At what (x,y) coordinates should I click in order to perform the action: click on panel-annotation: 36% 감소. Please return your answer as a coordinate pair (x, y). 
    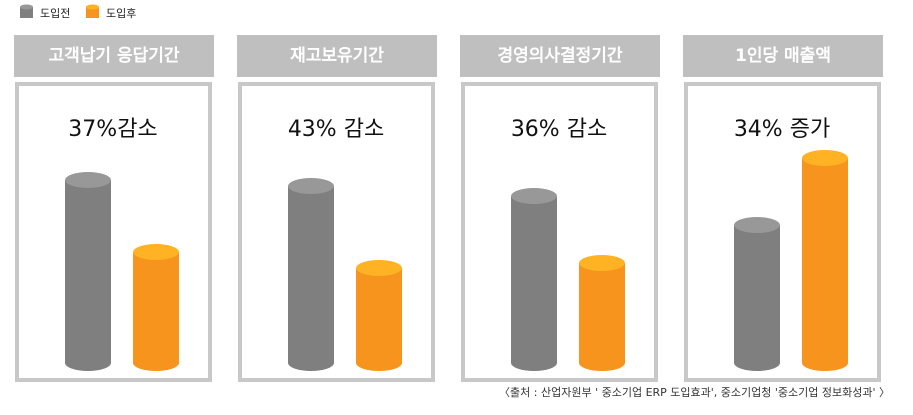
    Looking at the image, I should click on (559, 129).